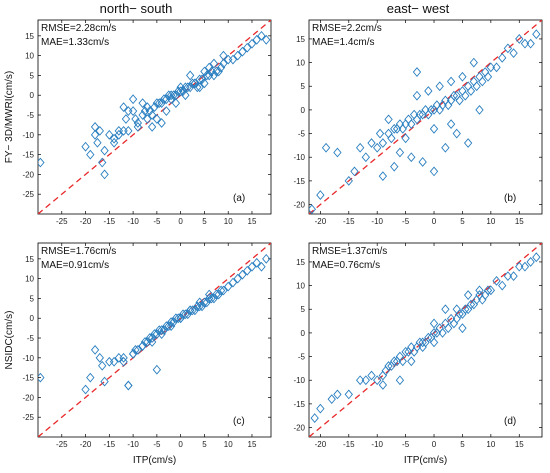 This screenshot has width=550, height=473. I want to click on x-axis-label: ITP(cm/s), so click(425, 460).